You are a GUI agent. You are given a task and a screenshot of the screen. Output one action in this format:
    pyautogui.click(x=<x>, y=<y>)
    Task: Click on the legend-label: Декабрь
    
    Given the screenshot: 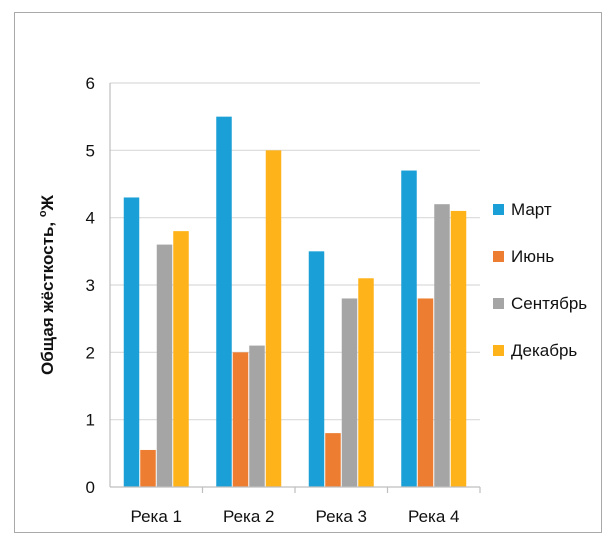 What is the action you would take?
    pyautogui.click(x=544, y=350)
    